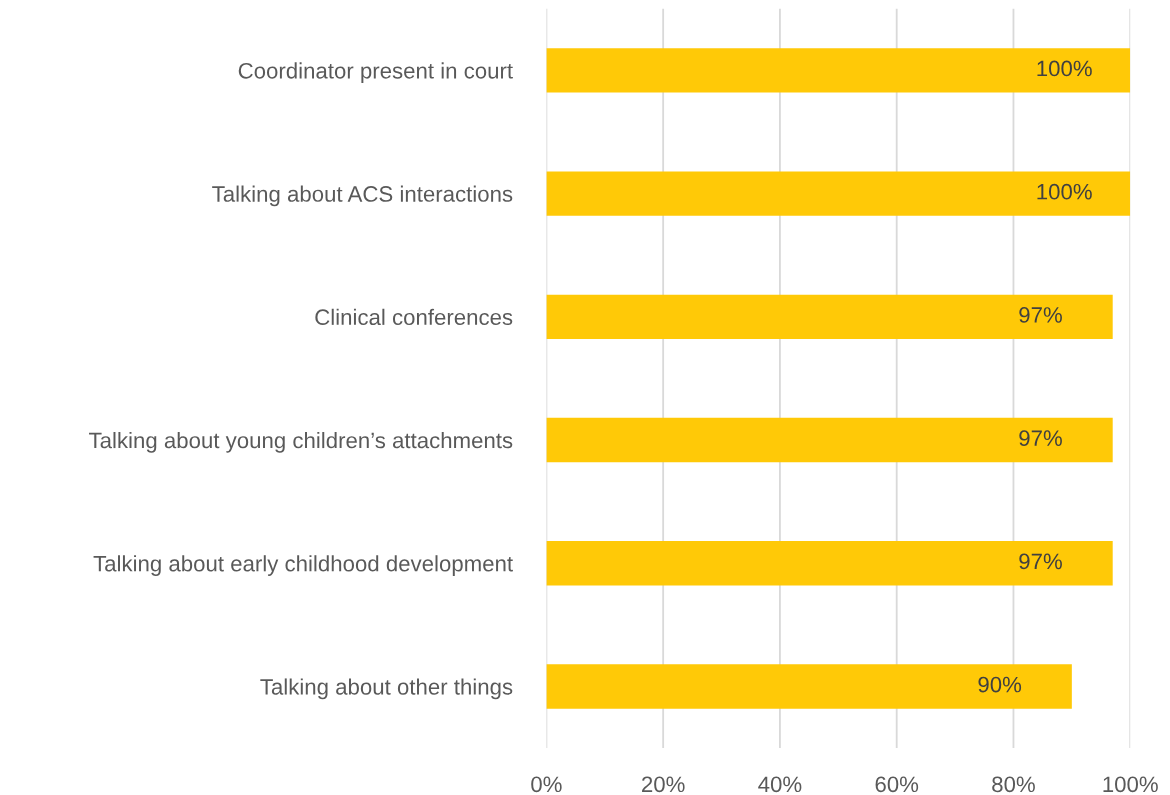 This screenshot has width=1170, height=795. Describe the element at coordinates (546, 784) in the screenshot. I see `x-tick-label: 0%` at that location.